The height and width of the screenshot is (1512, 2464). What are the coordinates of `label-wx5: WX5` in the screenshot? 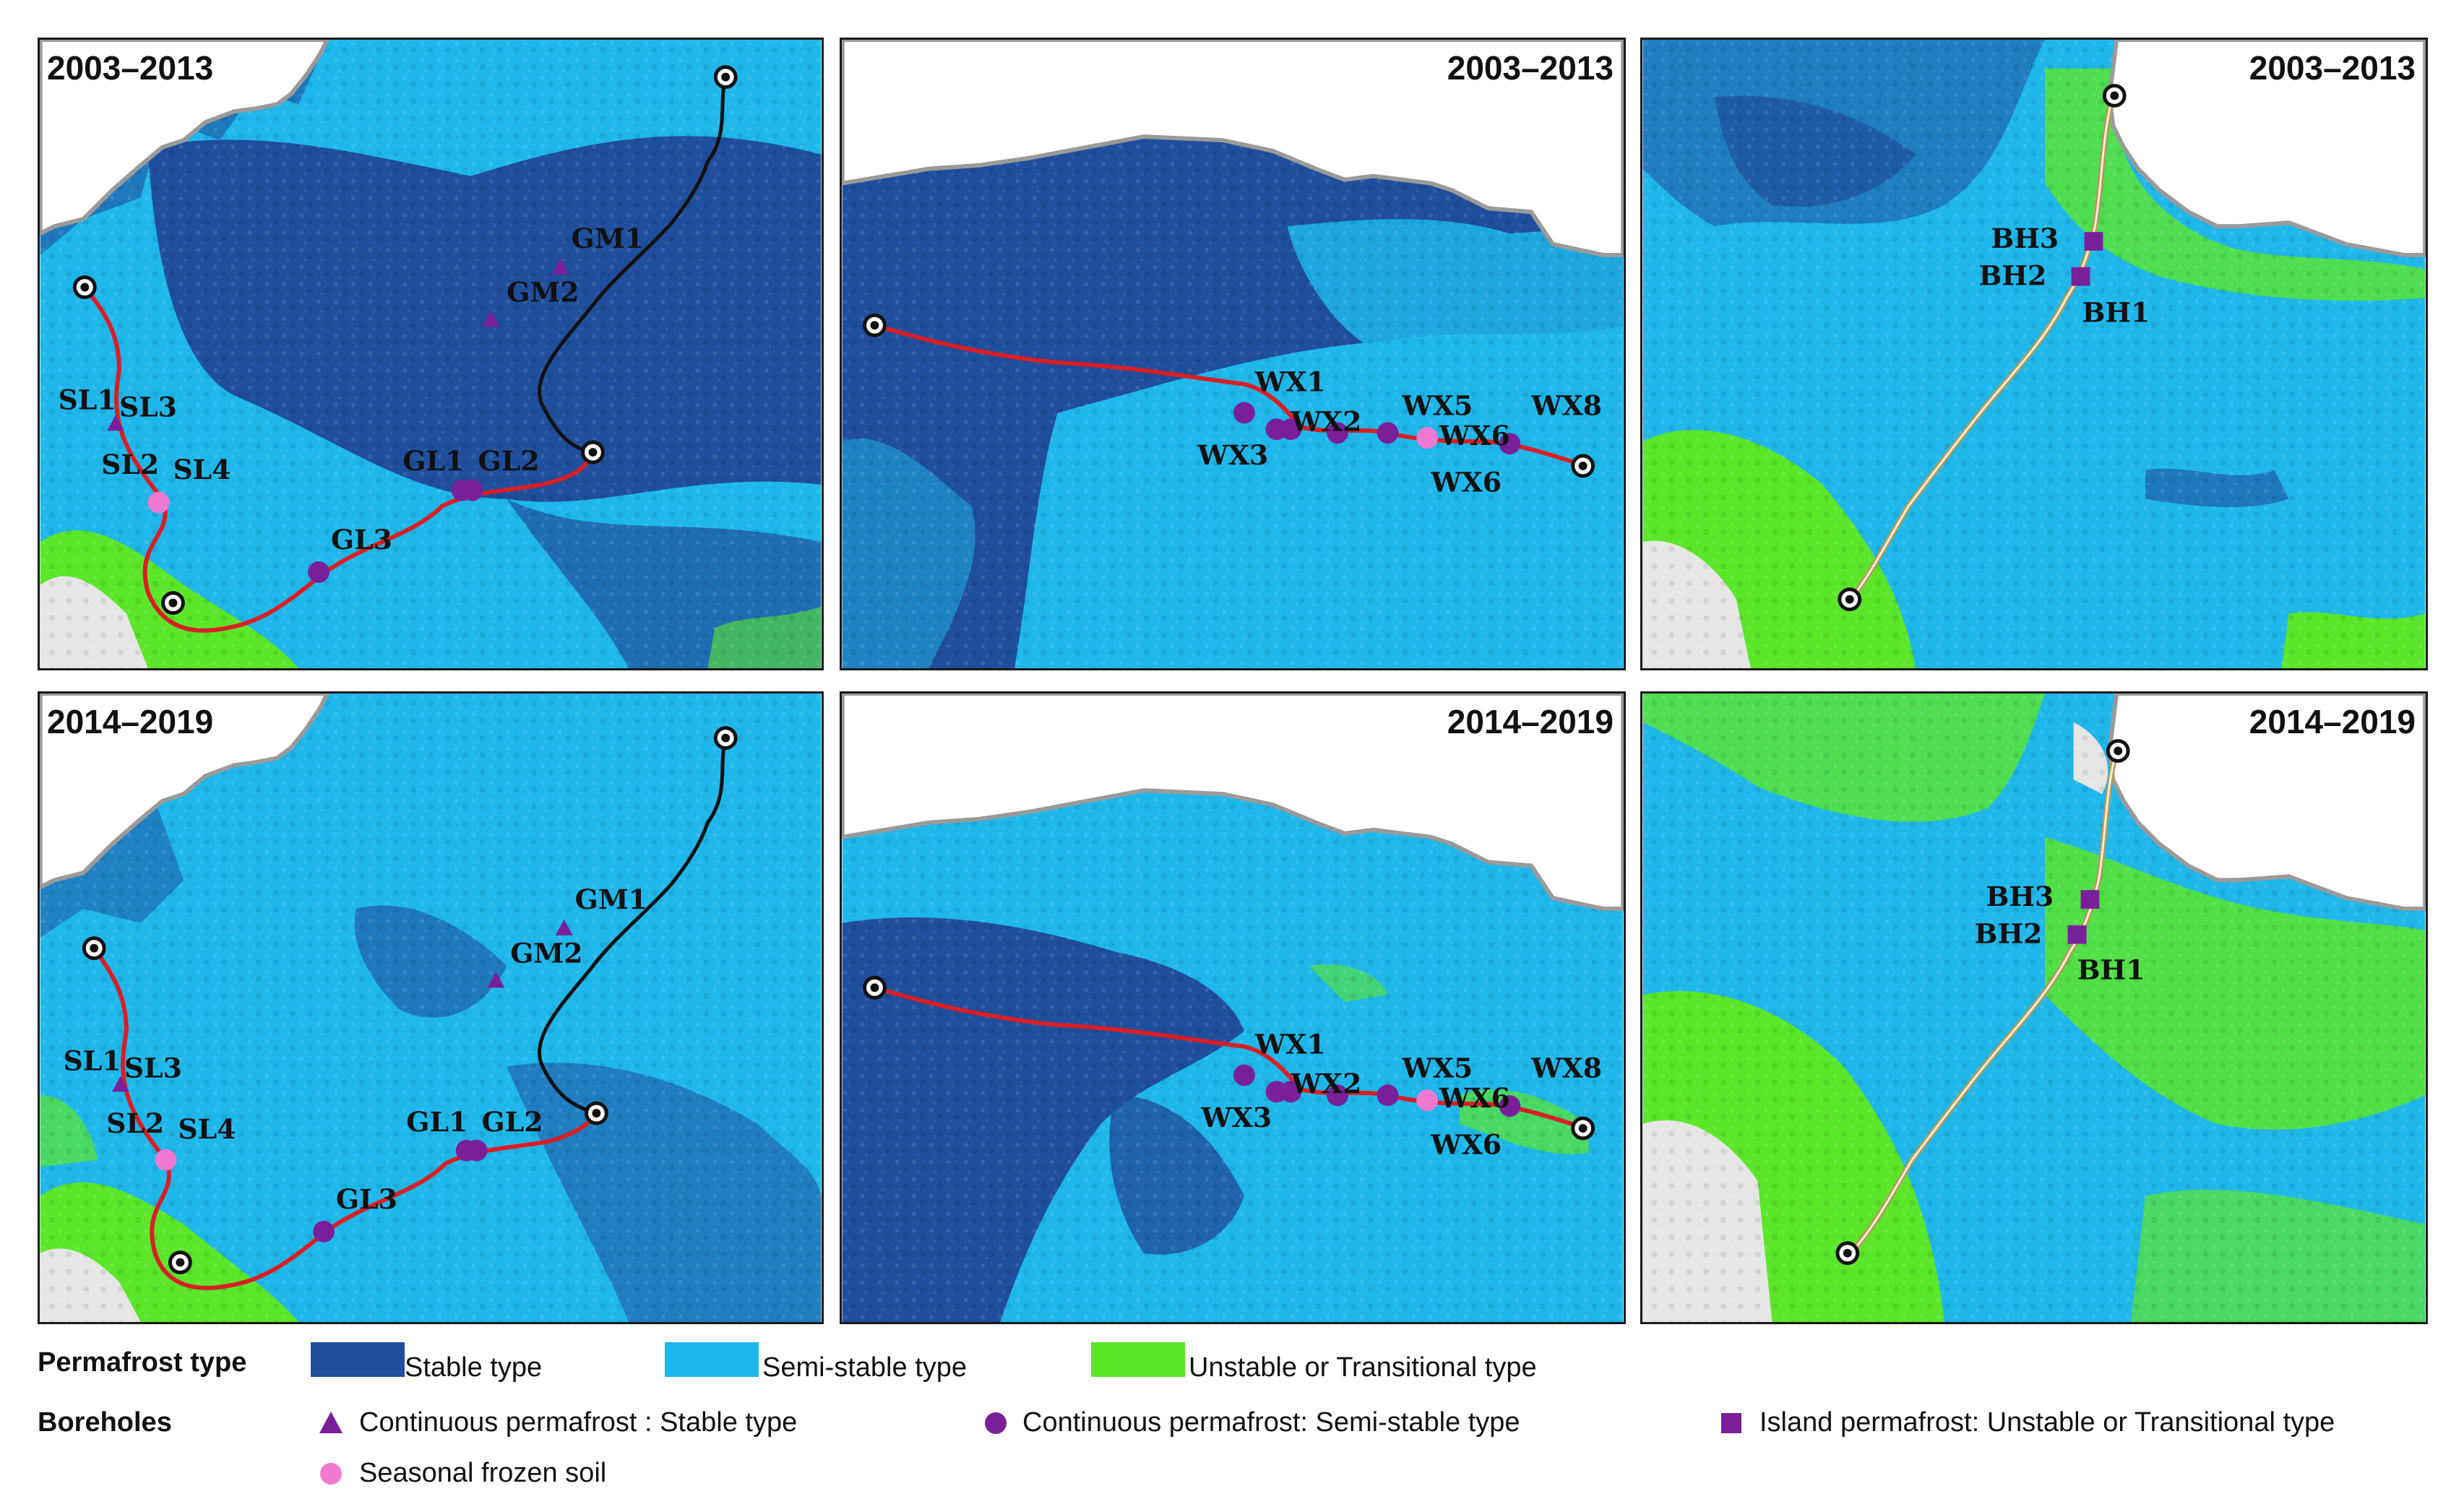 It's located at (1437, 1068).